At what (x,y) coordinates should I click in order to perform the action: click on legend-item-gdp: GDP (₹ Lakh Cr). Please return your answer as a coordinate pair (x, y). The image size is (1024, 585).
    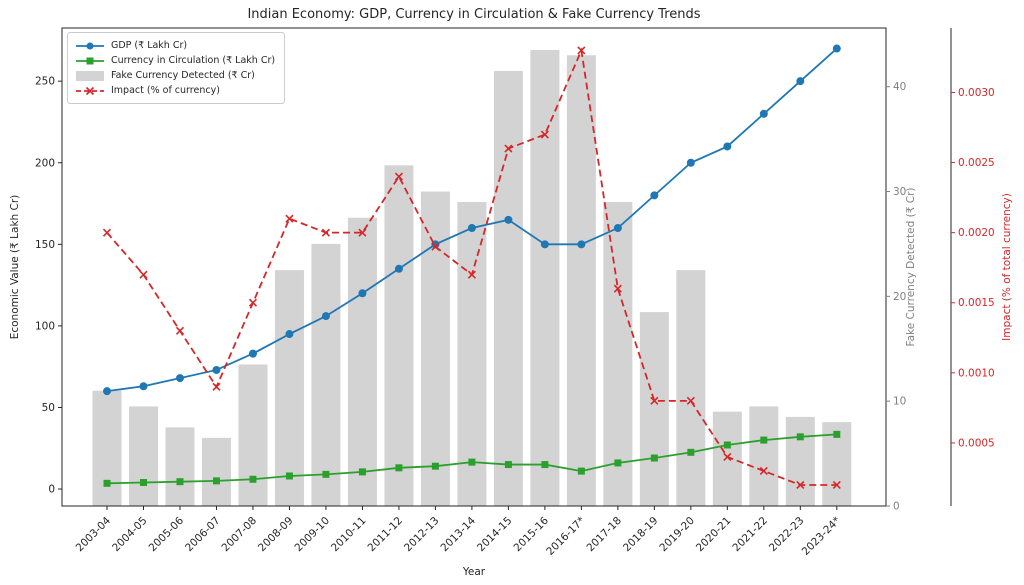
    Looking at the image, I should click on (175, 45).